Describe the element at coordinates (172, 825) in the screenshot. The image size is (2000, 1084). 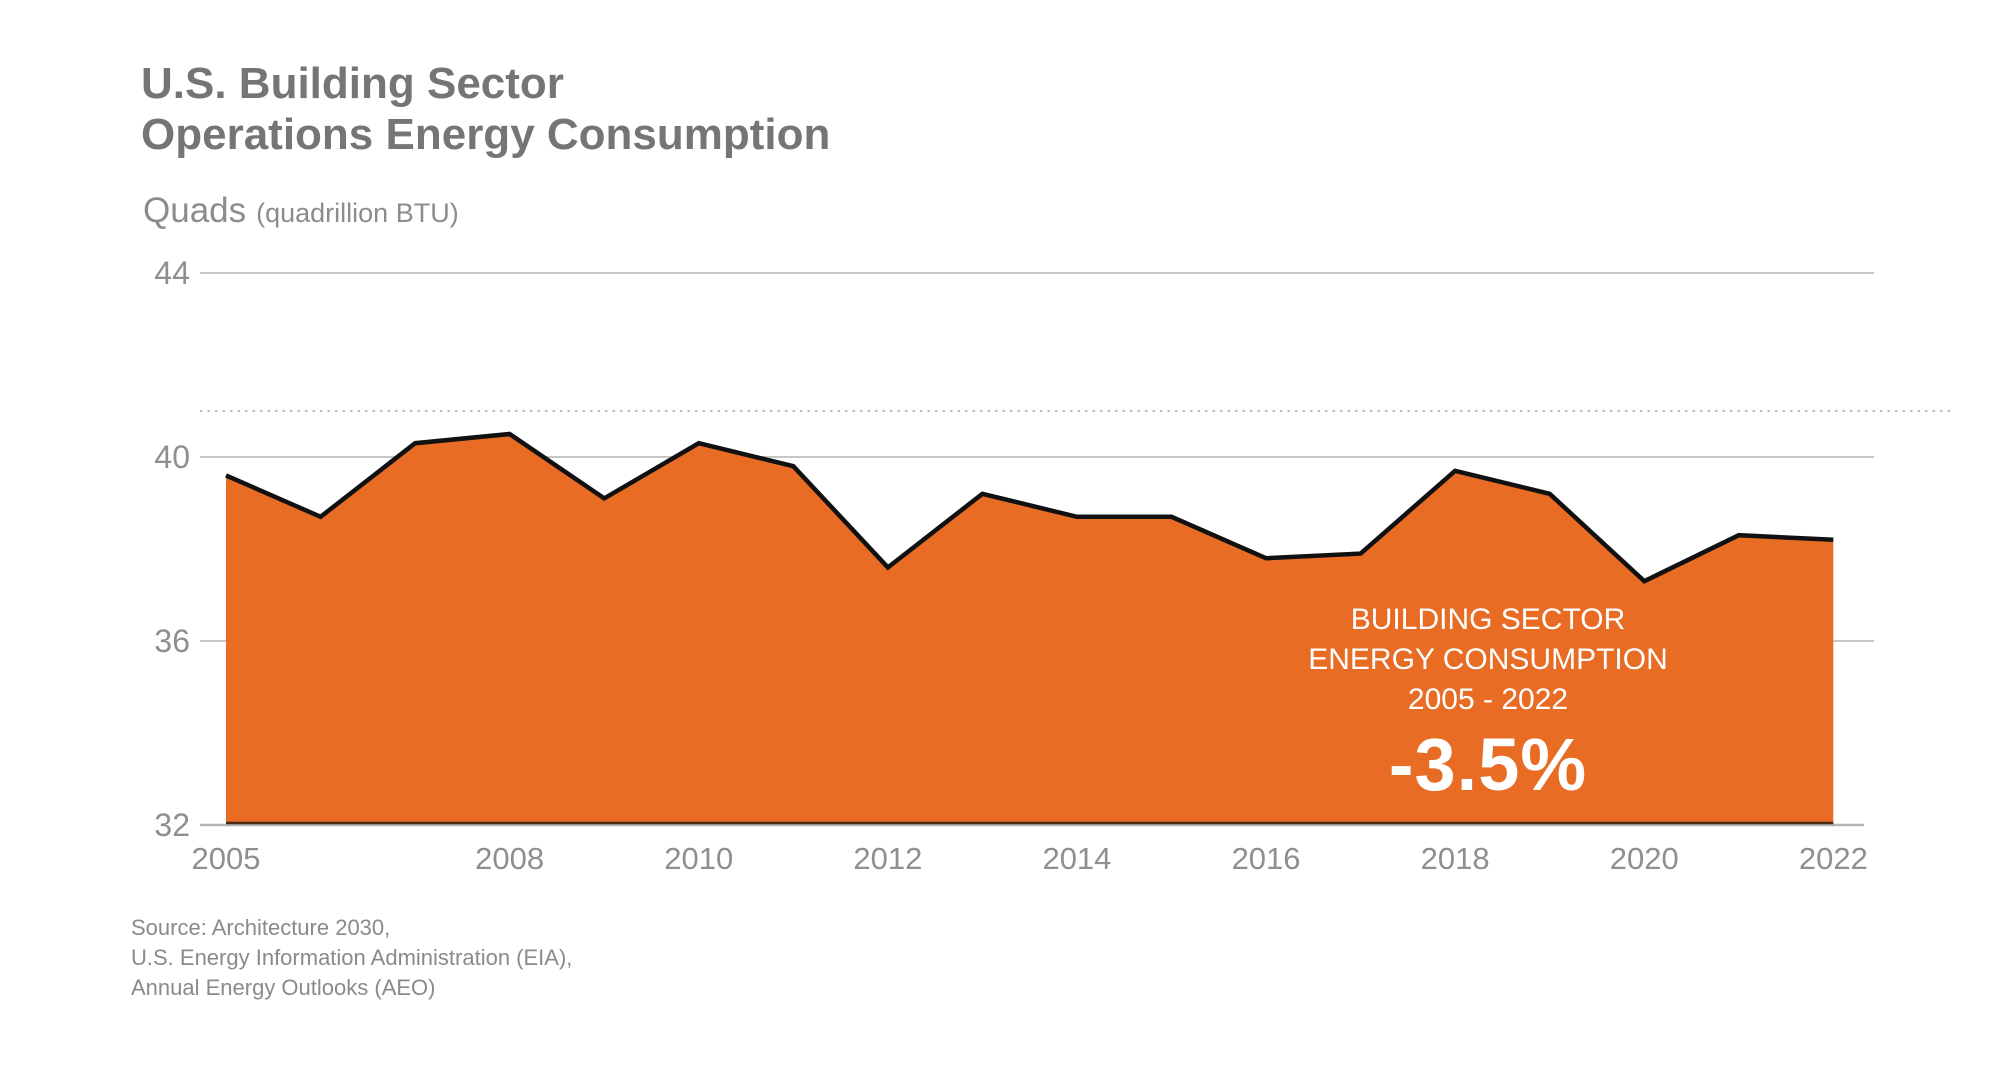
I see `y-tick-label-32: 32` at that location.